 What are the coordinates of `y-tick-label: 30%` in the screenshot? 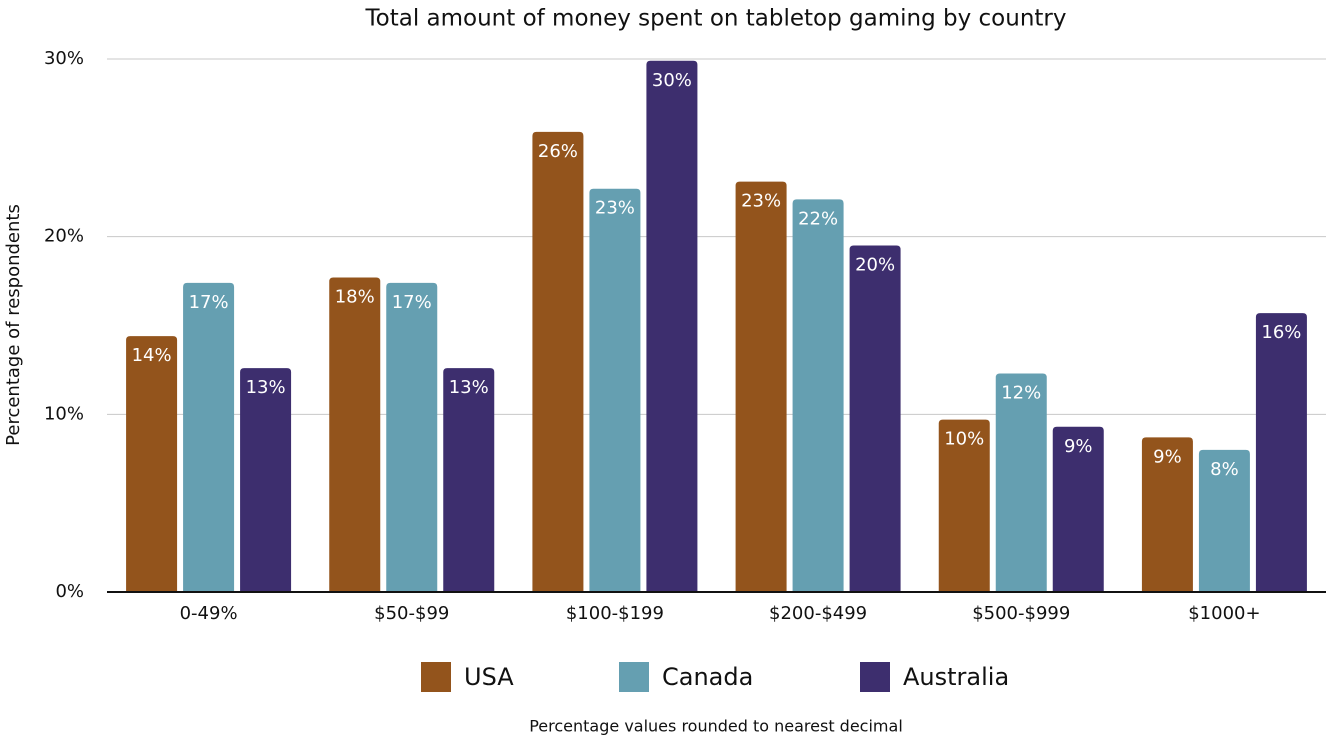 It's located at (64, 58).